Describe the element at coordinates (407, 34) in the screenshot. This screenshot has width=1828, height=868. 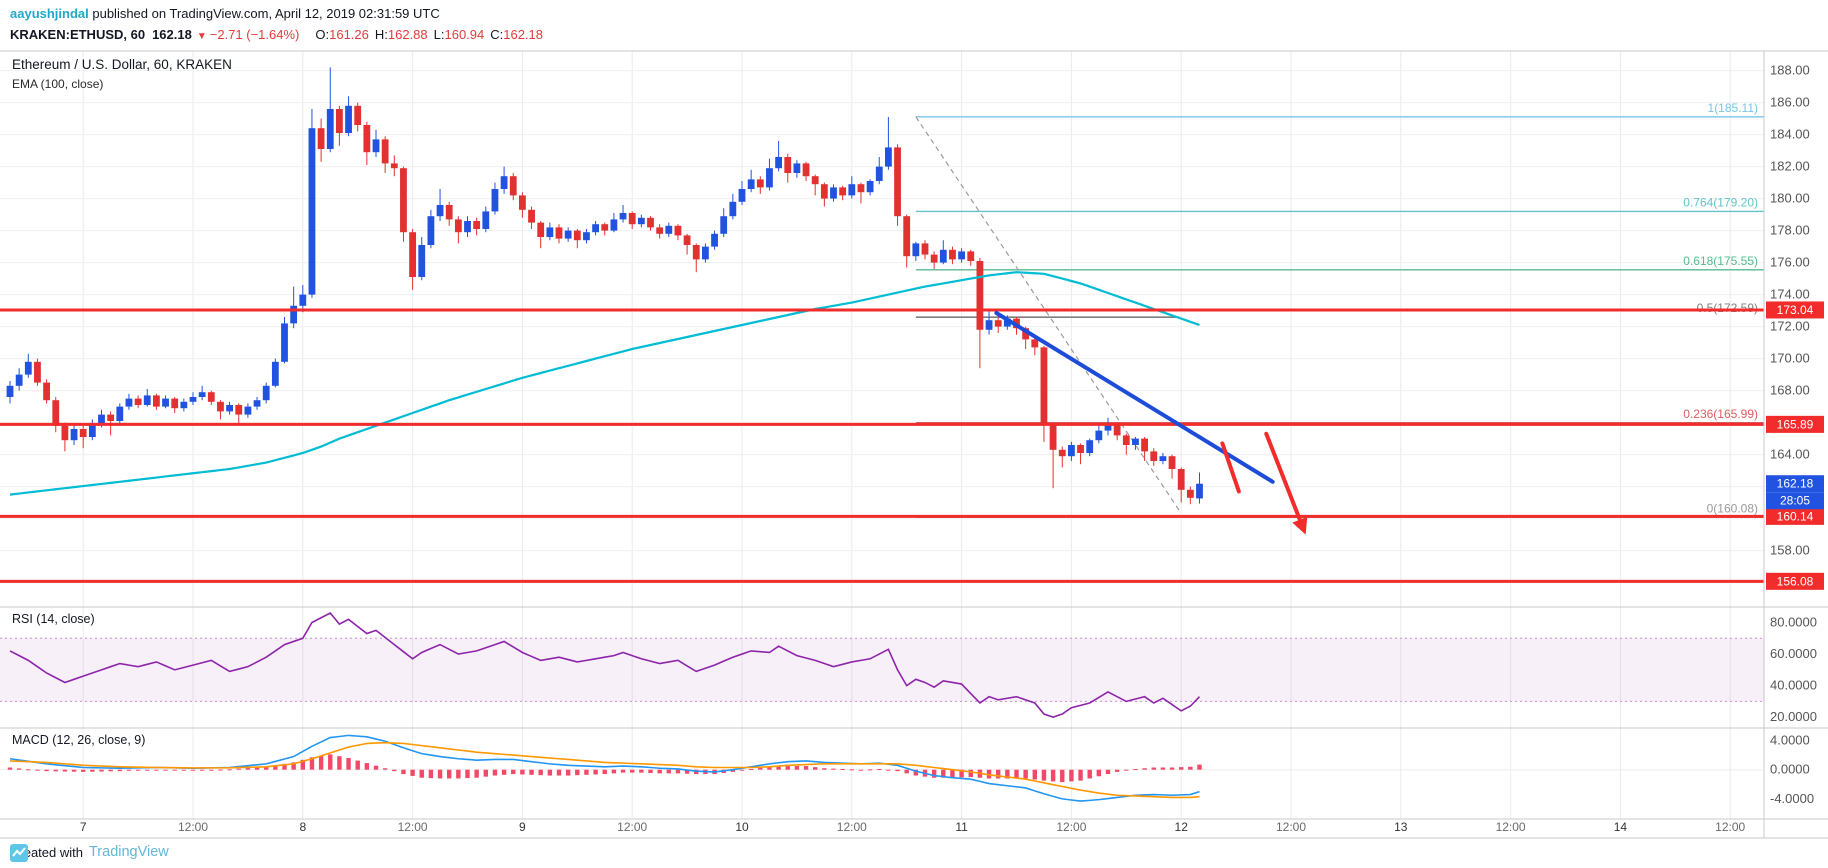
I see `high-value: 162.88` at that location.